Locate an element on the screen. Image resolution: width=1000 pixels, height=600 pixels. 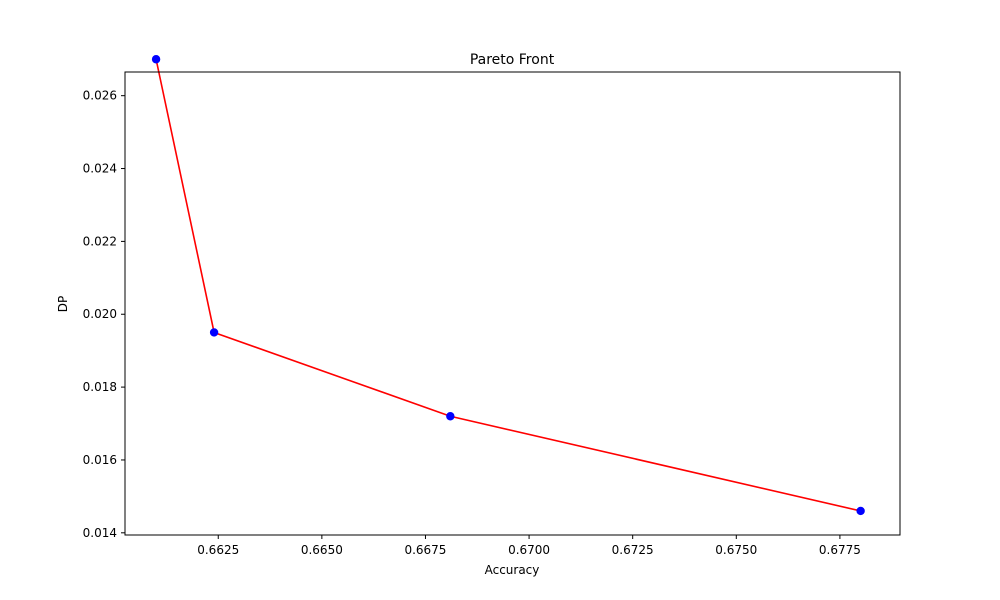
x-tick-label: 0.6700 is located at coordinates (529, 550).